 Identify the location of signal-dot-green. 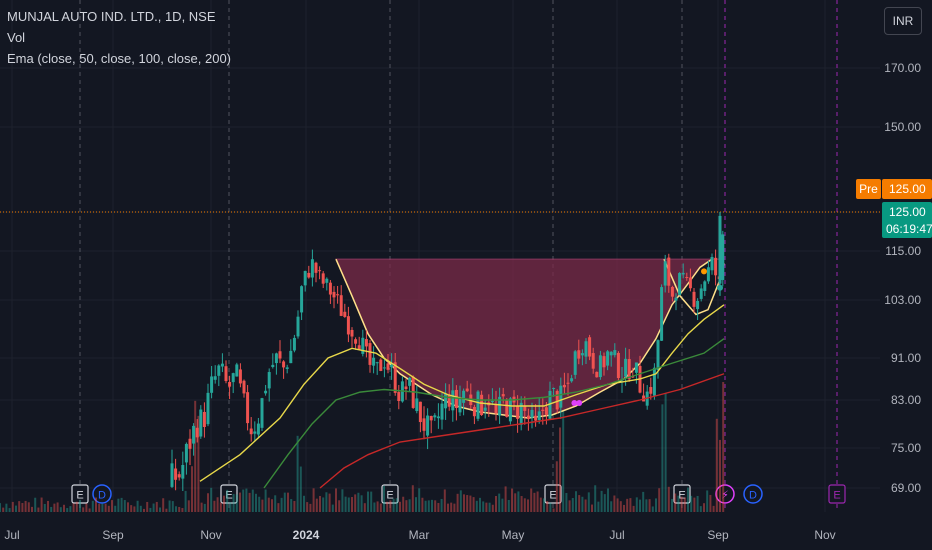
(720, 287).